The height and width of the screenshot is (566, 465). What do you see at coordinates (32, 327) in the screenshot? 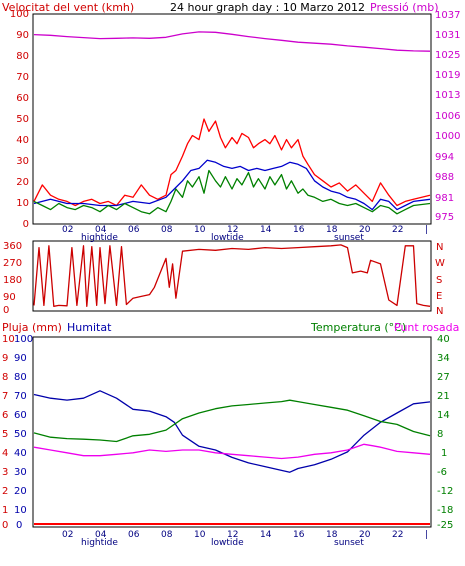
I see `rain-axis-title: Pluja (mm)` at bounding box center [32, 327].